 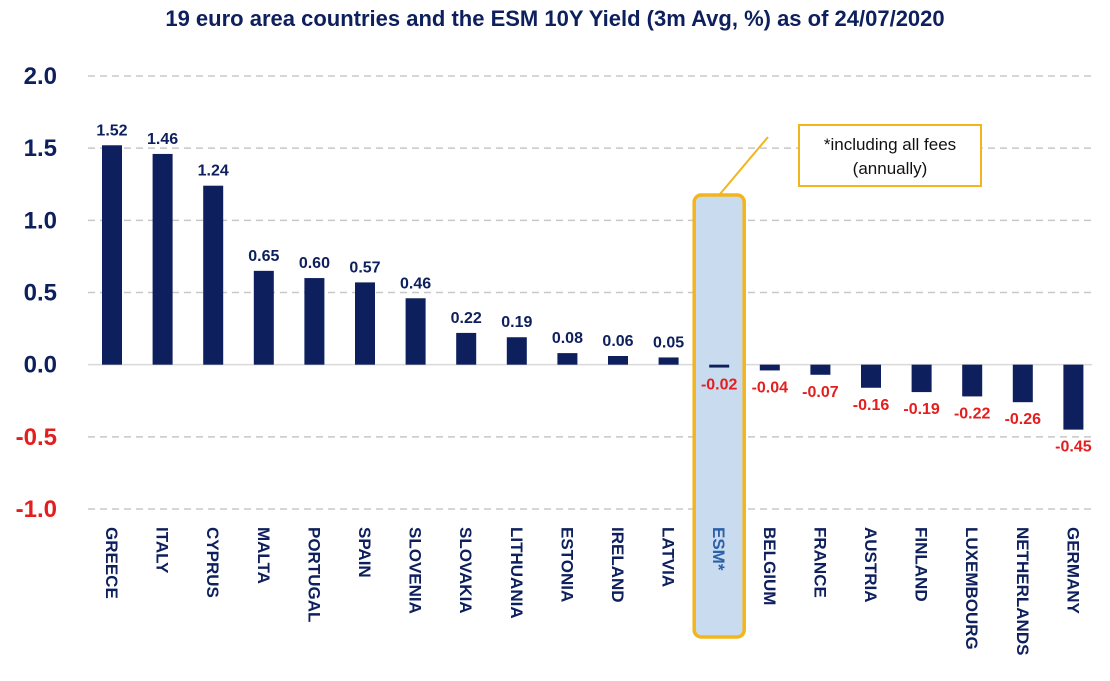 I want to click on bar-france, so click(x=820, y=369).